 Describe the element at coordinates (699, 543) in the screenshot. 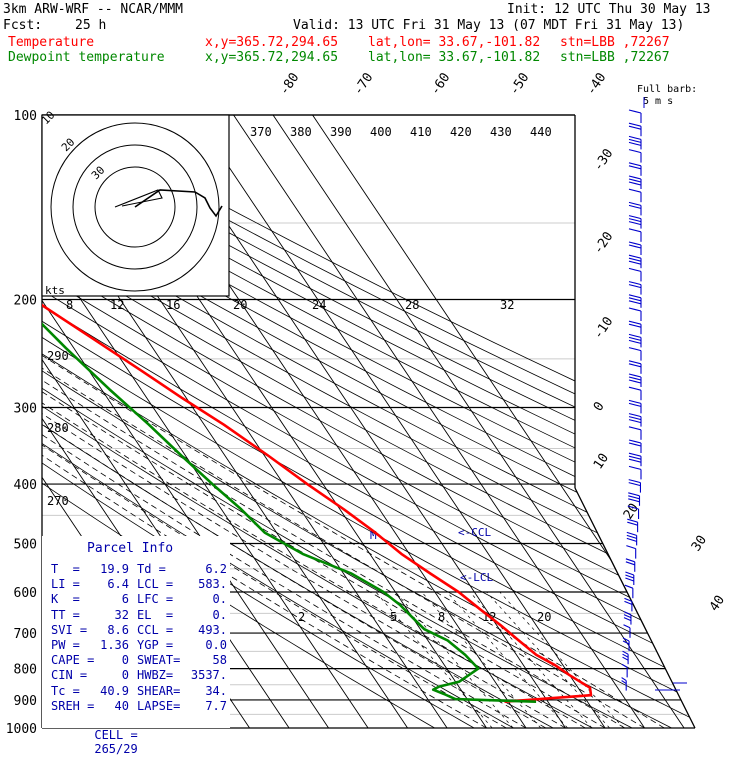

I see `isotherm-label: 30` at that location.